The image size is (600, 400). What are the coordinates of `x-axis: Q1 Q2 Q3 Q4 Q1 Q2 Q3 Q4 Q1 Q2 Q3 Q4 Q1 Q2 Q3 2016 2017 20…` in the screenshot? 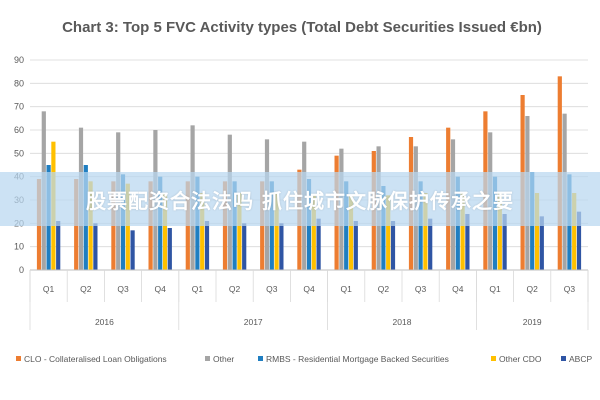 It's located at (309, 299).